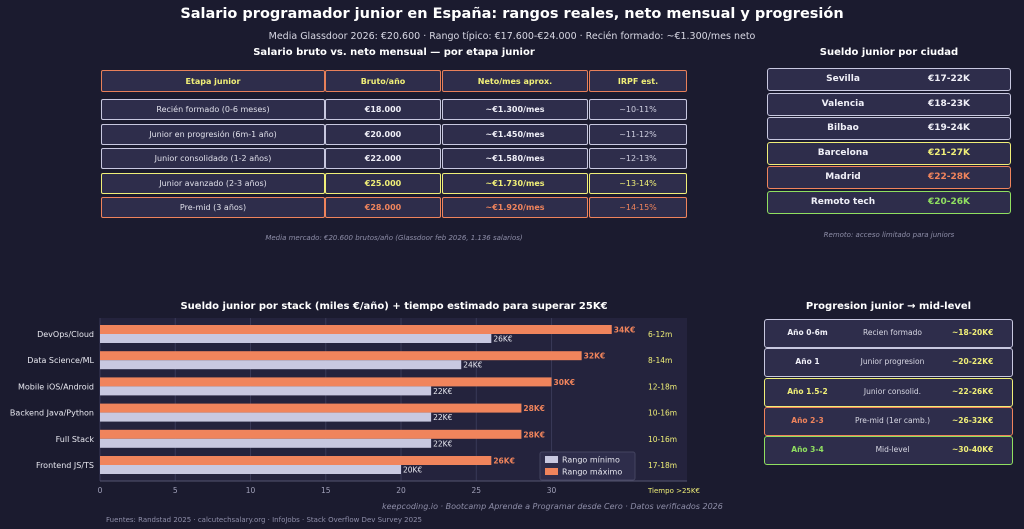  Describe the element at coordinates (949, 79) in the screenshot. I see `city-range: €17-22K` at that location.